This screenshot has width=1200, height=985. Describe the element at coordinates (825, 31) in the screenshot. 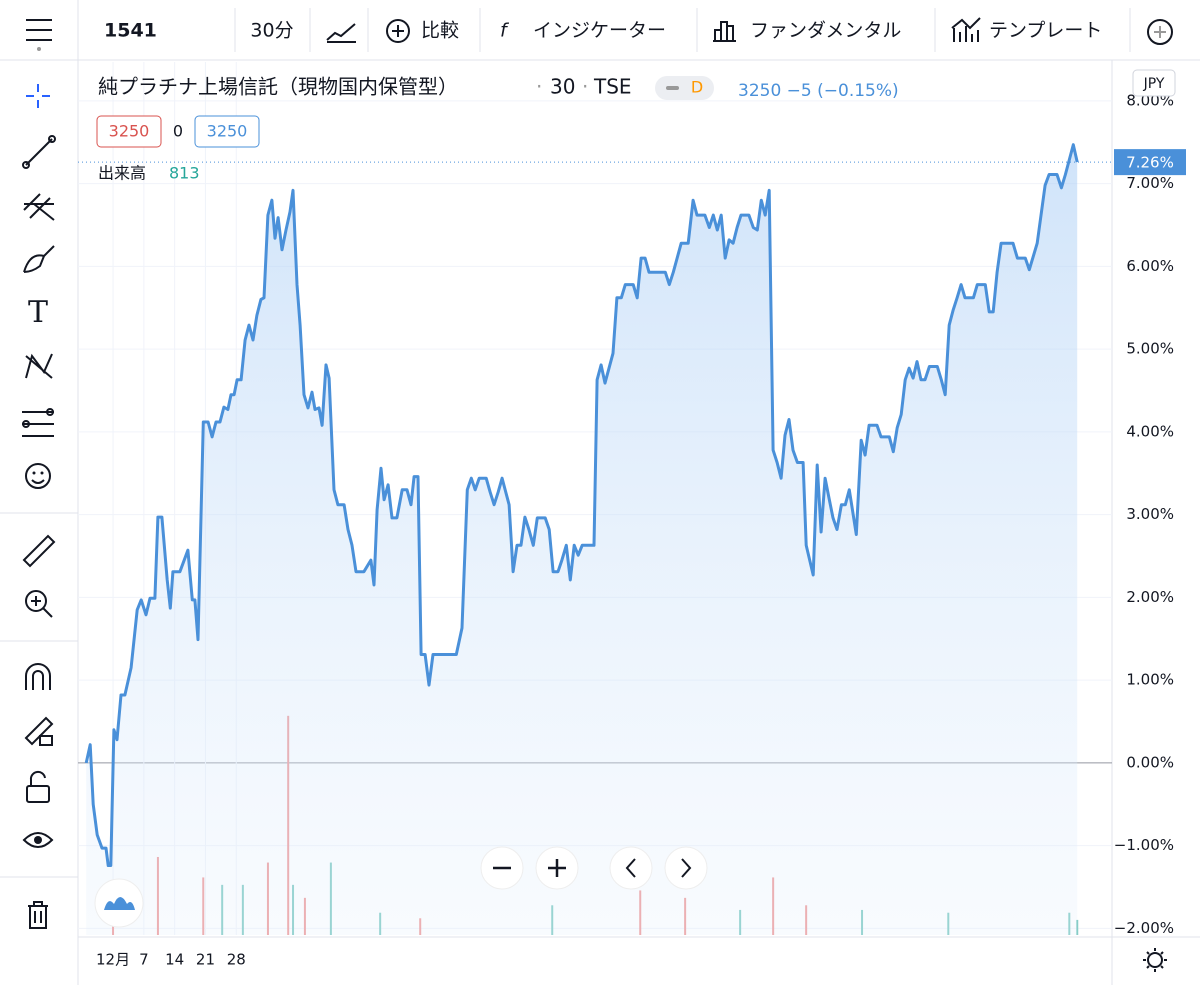

I see `fundamentals-button: ファンダメンタル` at that location.